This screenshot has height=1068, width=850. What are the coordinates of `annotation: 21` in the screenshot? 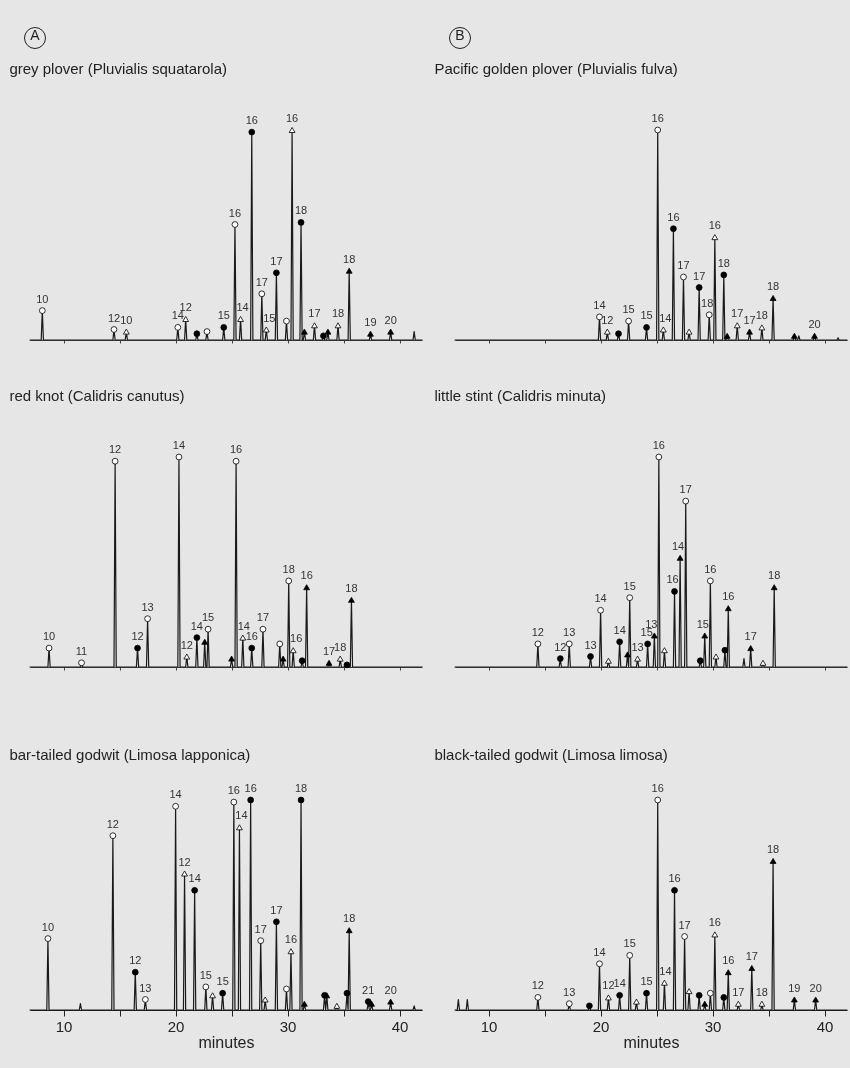 It's located at (368, 989).